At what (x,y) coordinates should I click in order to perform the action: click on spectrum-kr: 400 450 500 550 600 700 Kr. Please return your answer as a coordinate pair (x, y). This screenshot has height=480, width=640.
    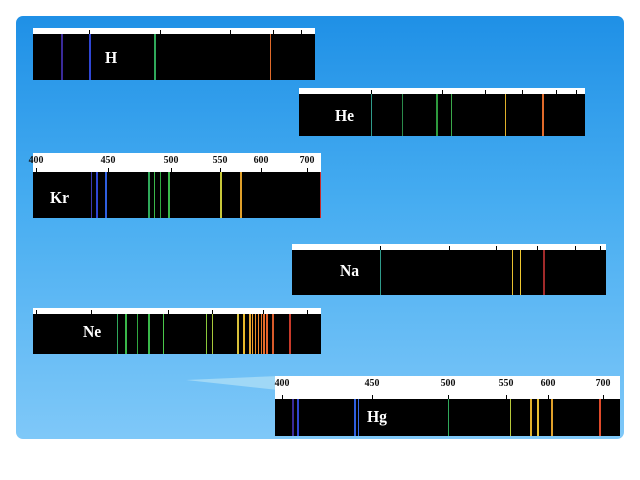
    Looking at the image, I should click on (174, 185).